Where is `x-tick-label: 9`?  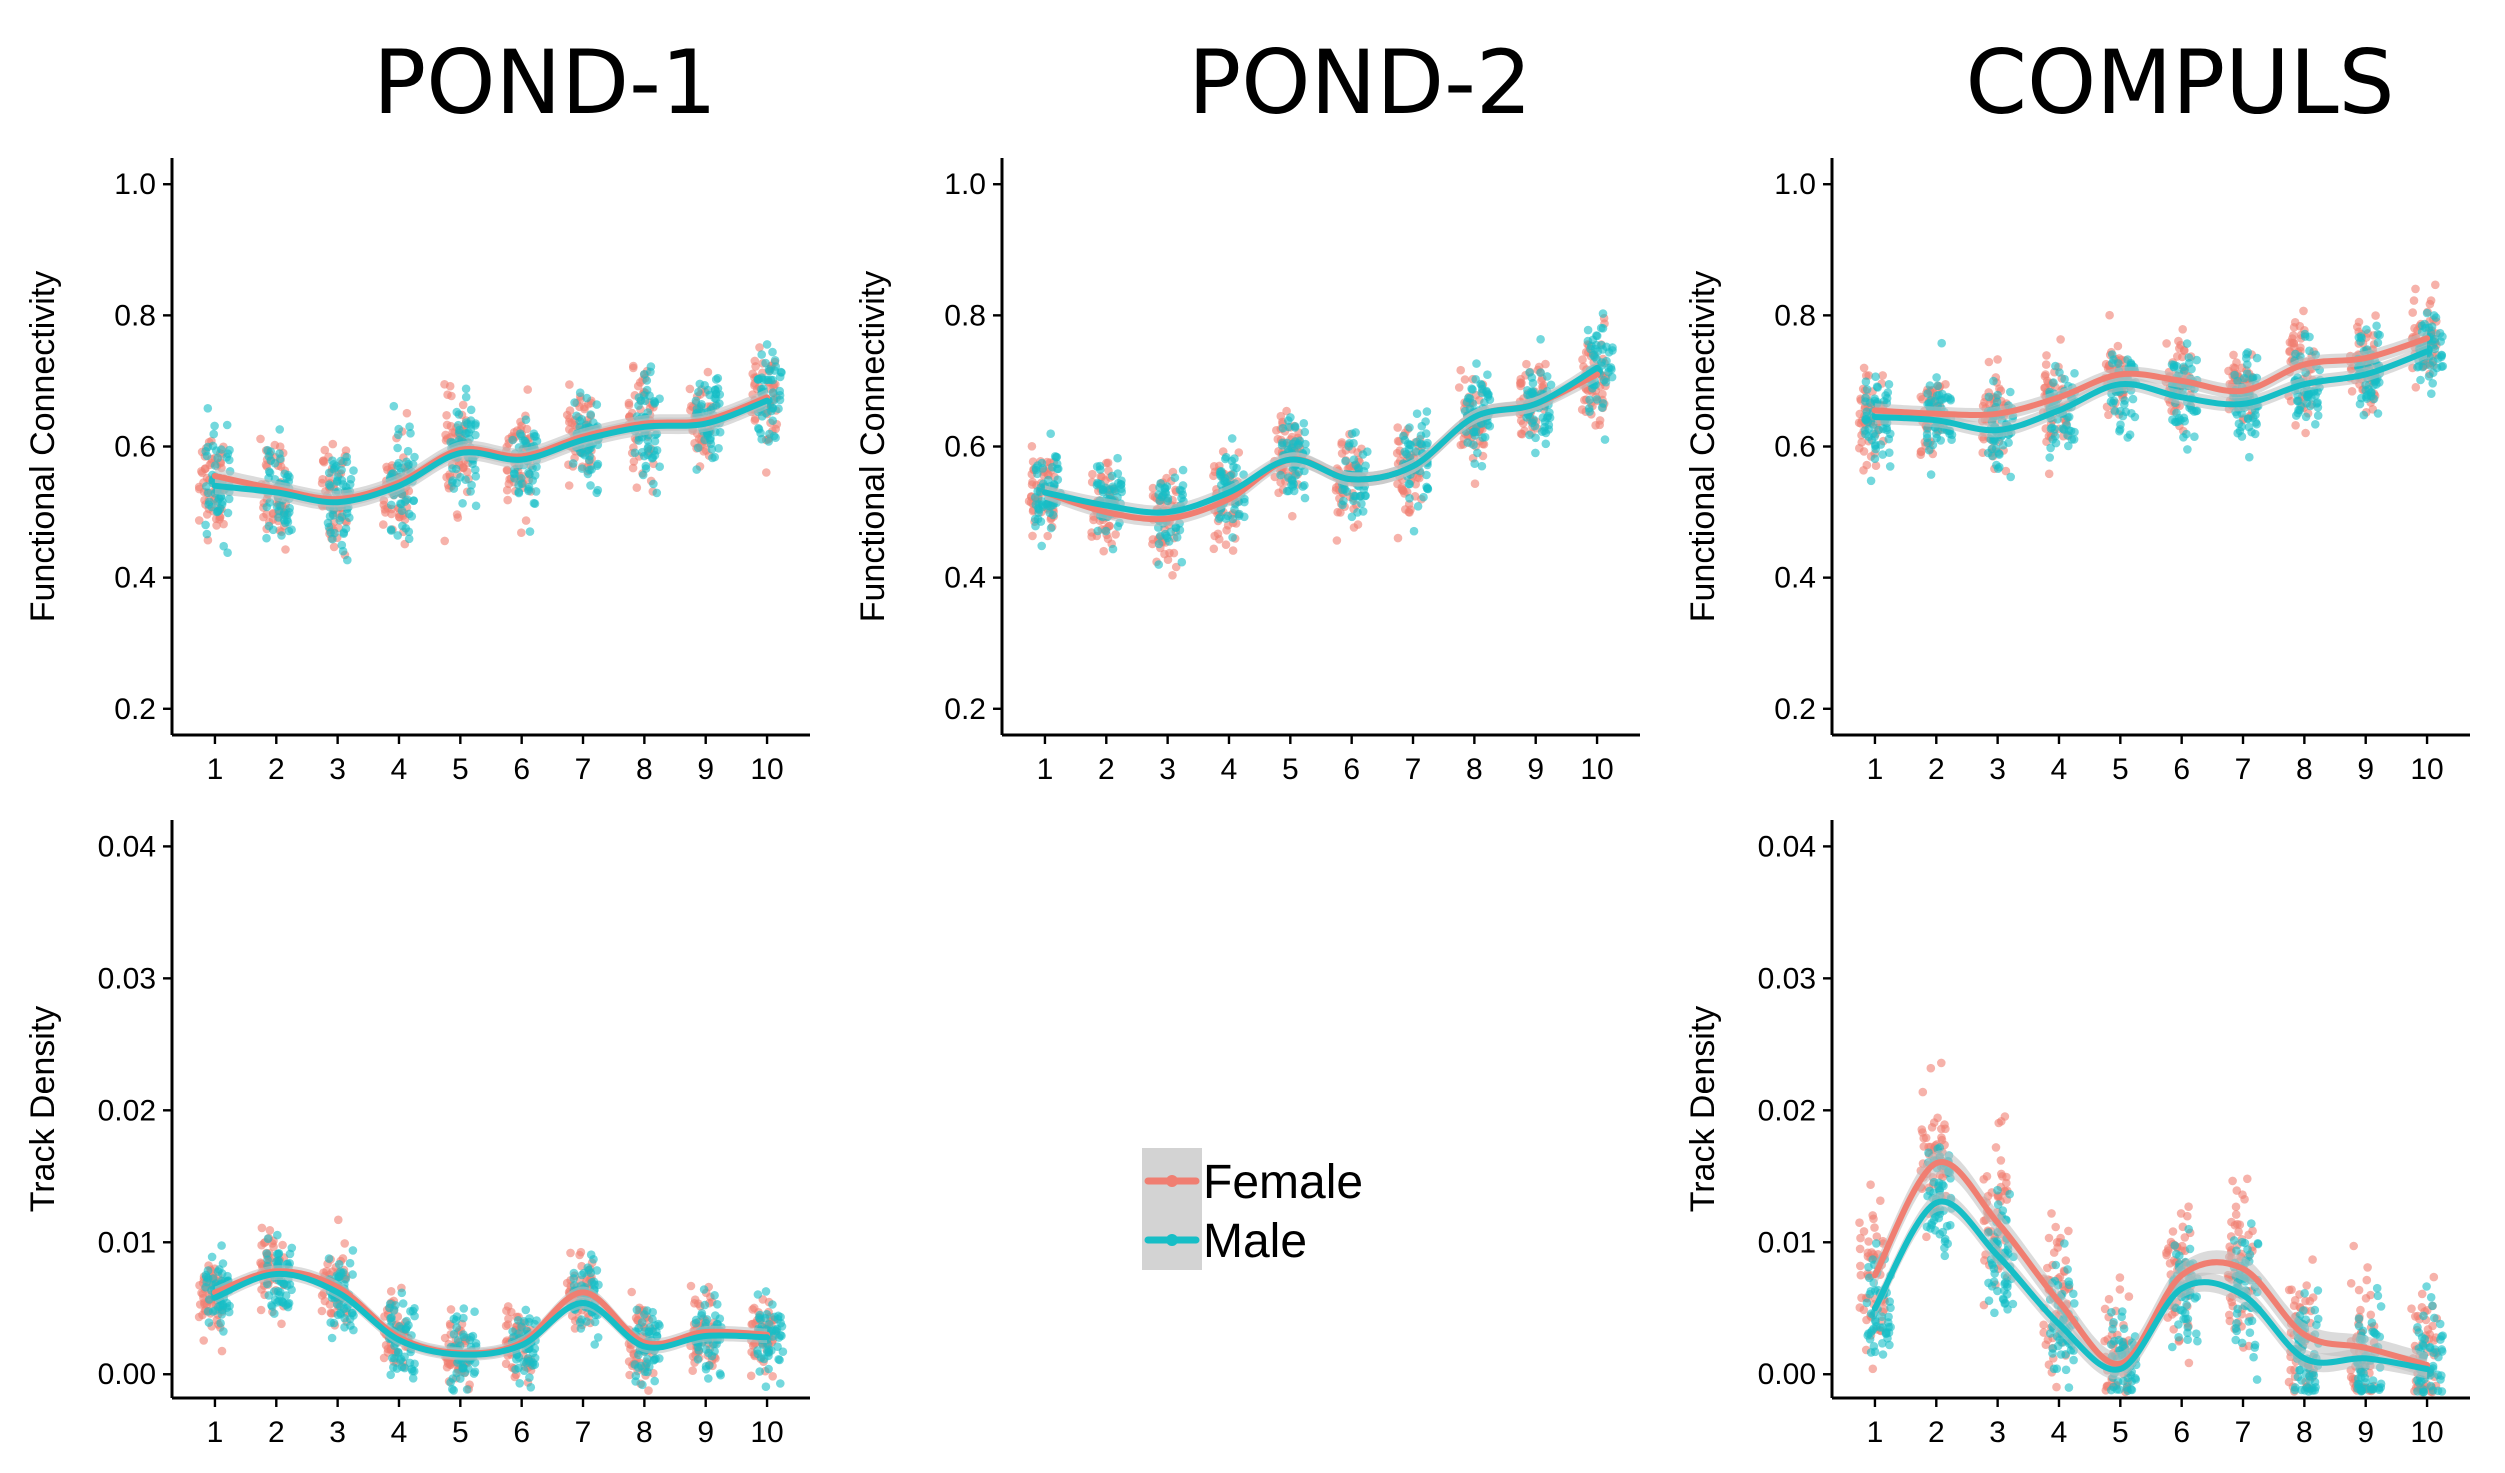 x-tick-label: 9 is located at coordinates (1535, 769).